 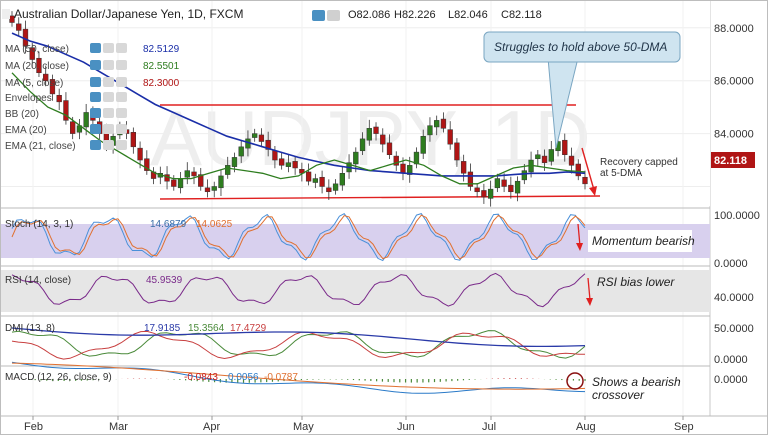 What do you see at coordinates (355, 291) in the screenshot?
I see `rsi-band` at bounding box center [355, 291].